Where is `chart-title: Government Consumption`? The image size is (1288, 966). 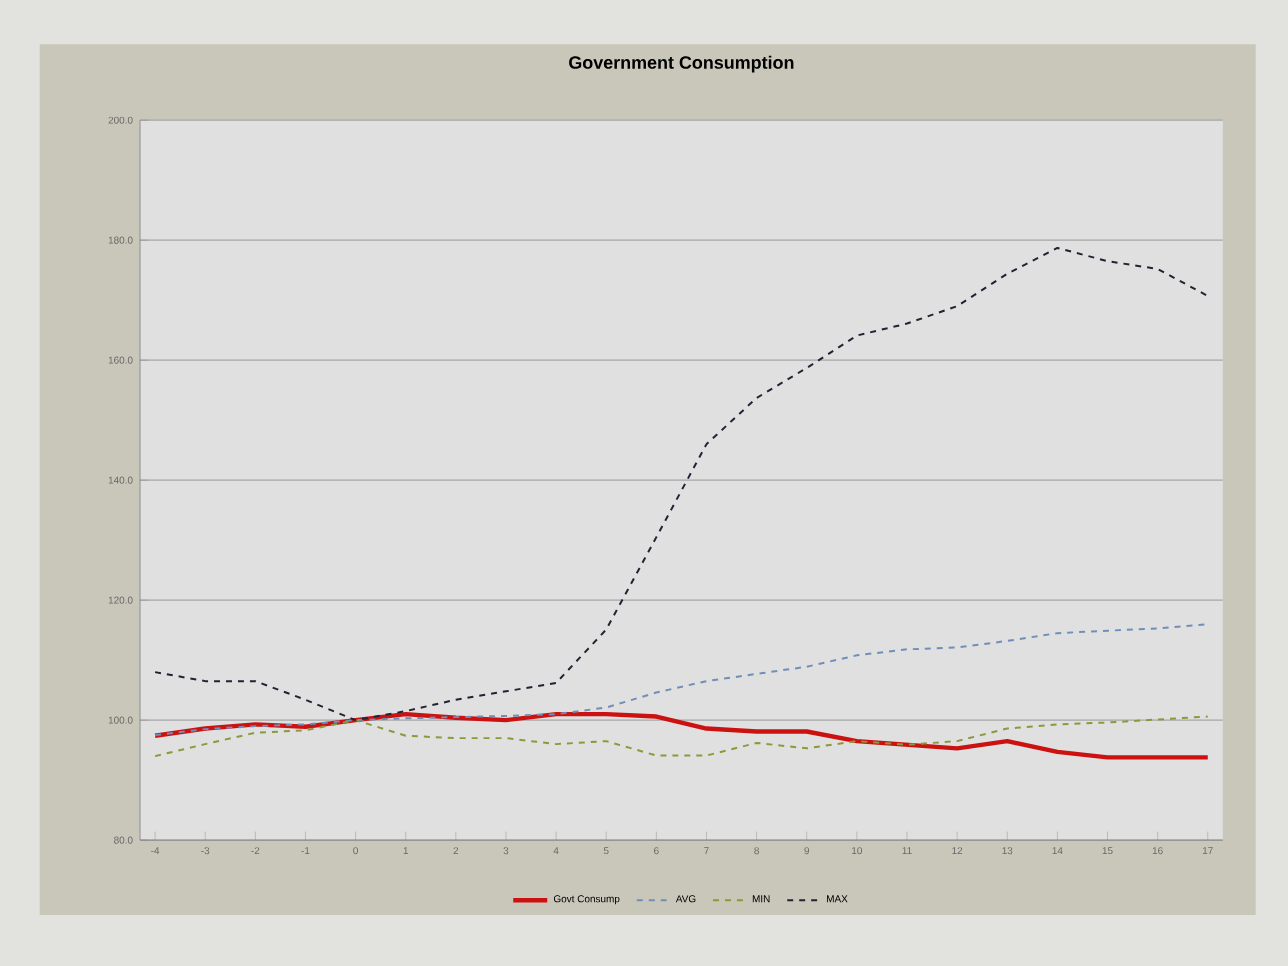
chart-title: Government Consumption is located at coordinates (681, 64).